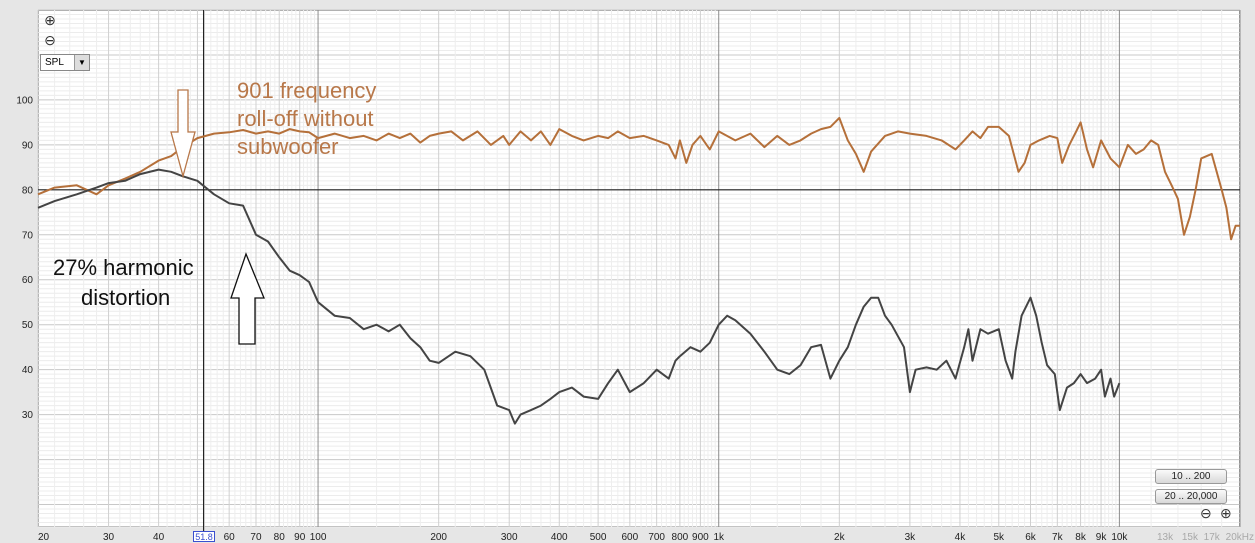 Image resolution: width=1255 pixels, height=543 pixels. What do you see at coordinates (700, 537) in the screenshot?
I see `x-tick-label: 900` at bounding box center [700, 537].